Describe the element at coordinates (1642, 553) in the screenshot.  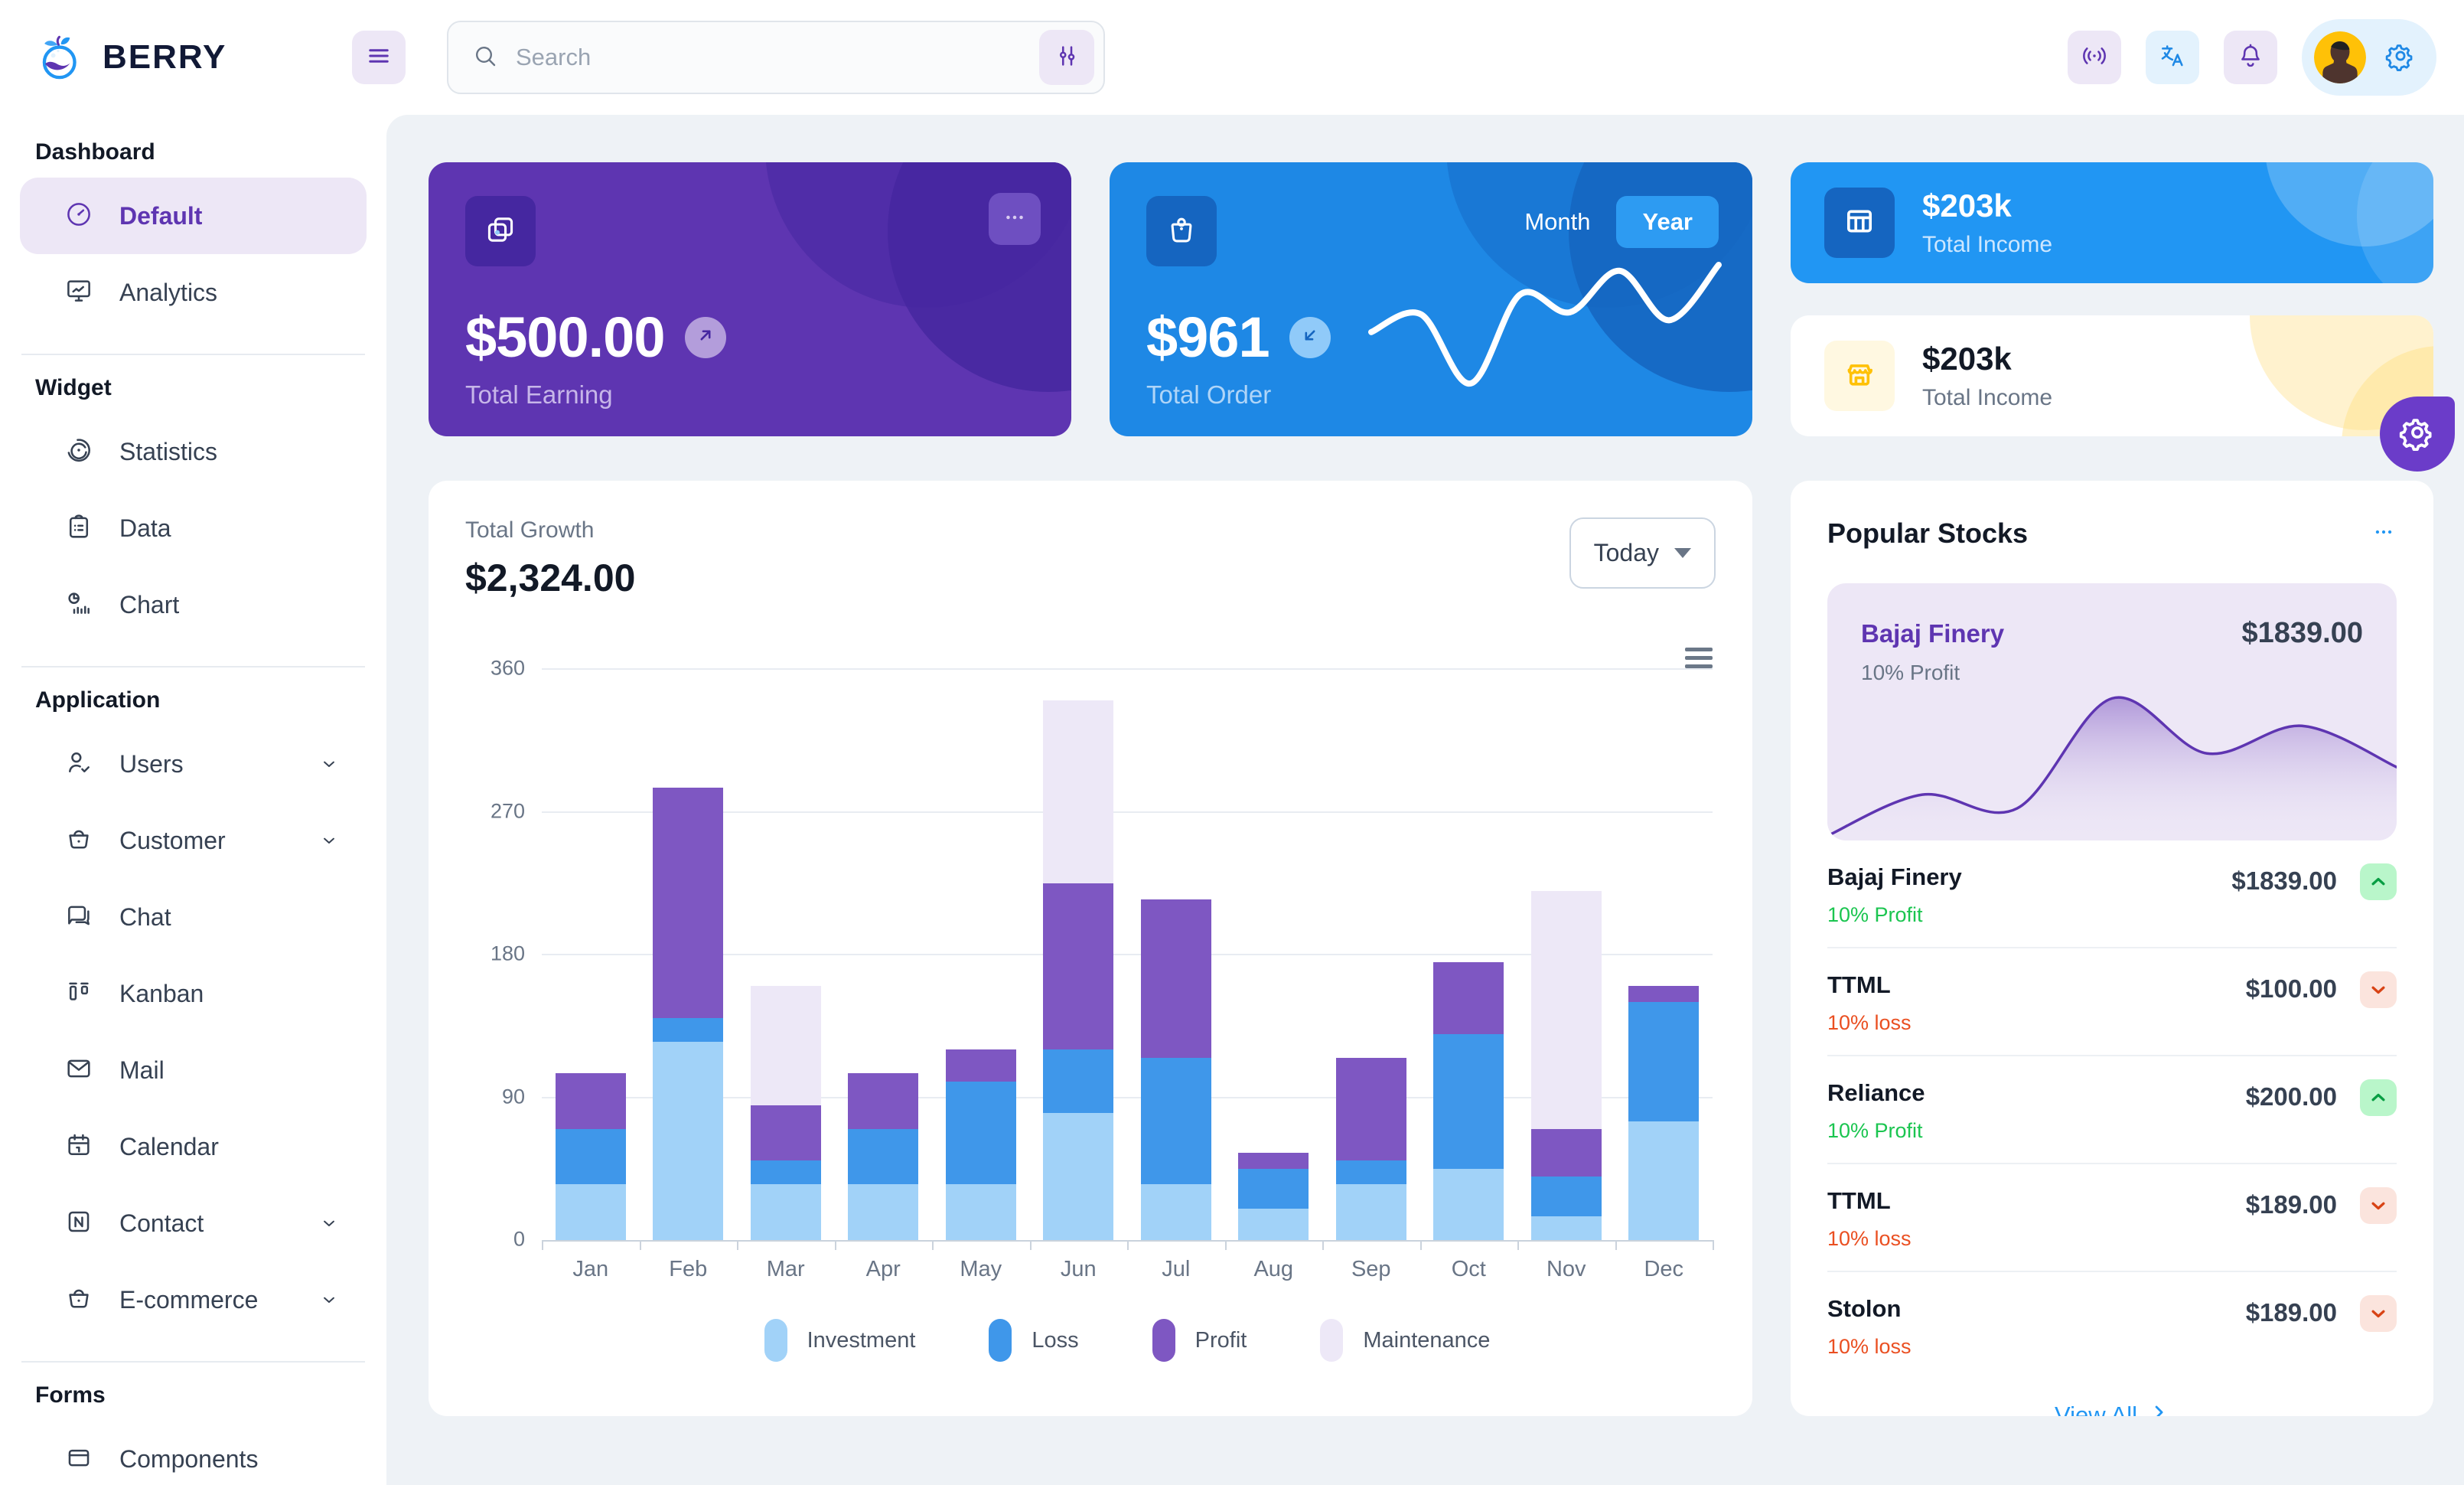
I see `period-select: Today` at that location.